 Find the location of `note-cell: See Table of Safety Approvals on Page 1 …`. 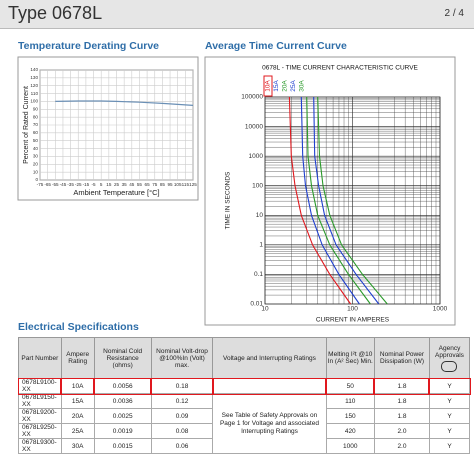

note-cell: See Table of Safety Approvals on Page 1 … is located at coordinates (269, 423).